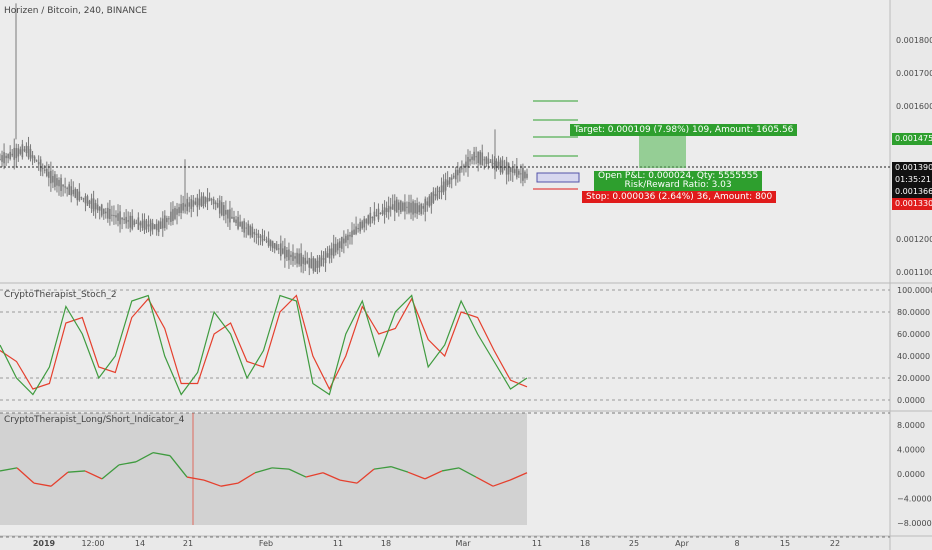  I want to click on price-tick: 0.001700, so click(914, 73).